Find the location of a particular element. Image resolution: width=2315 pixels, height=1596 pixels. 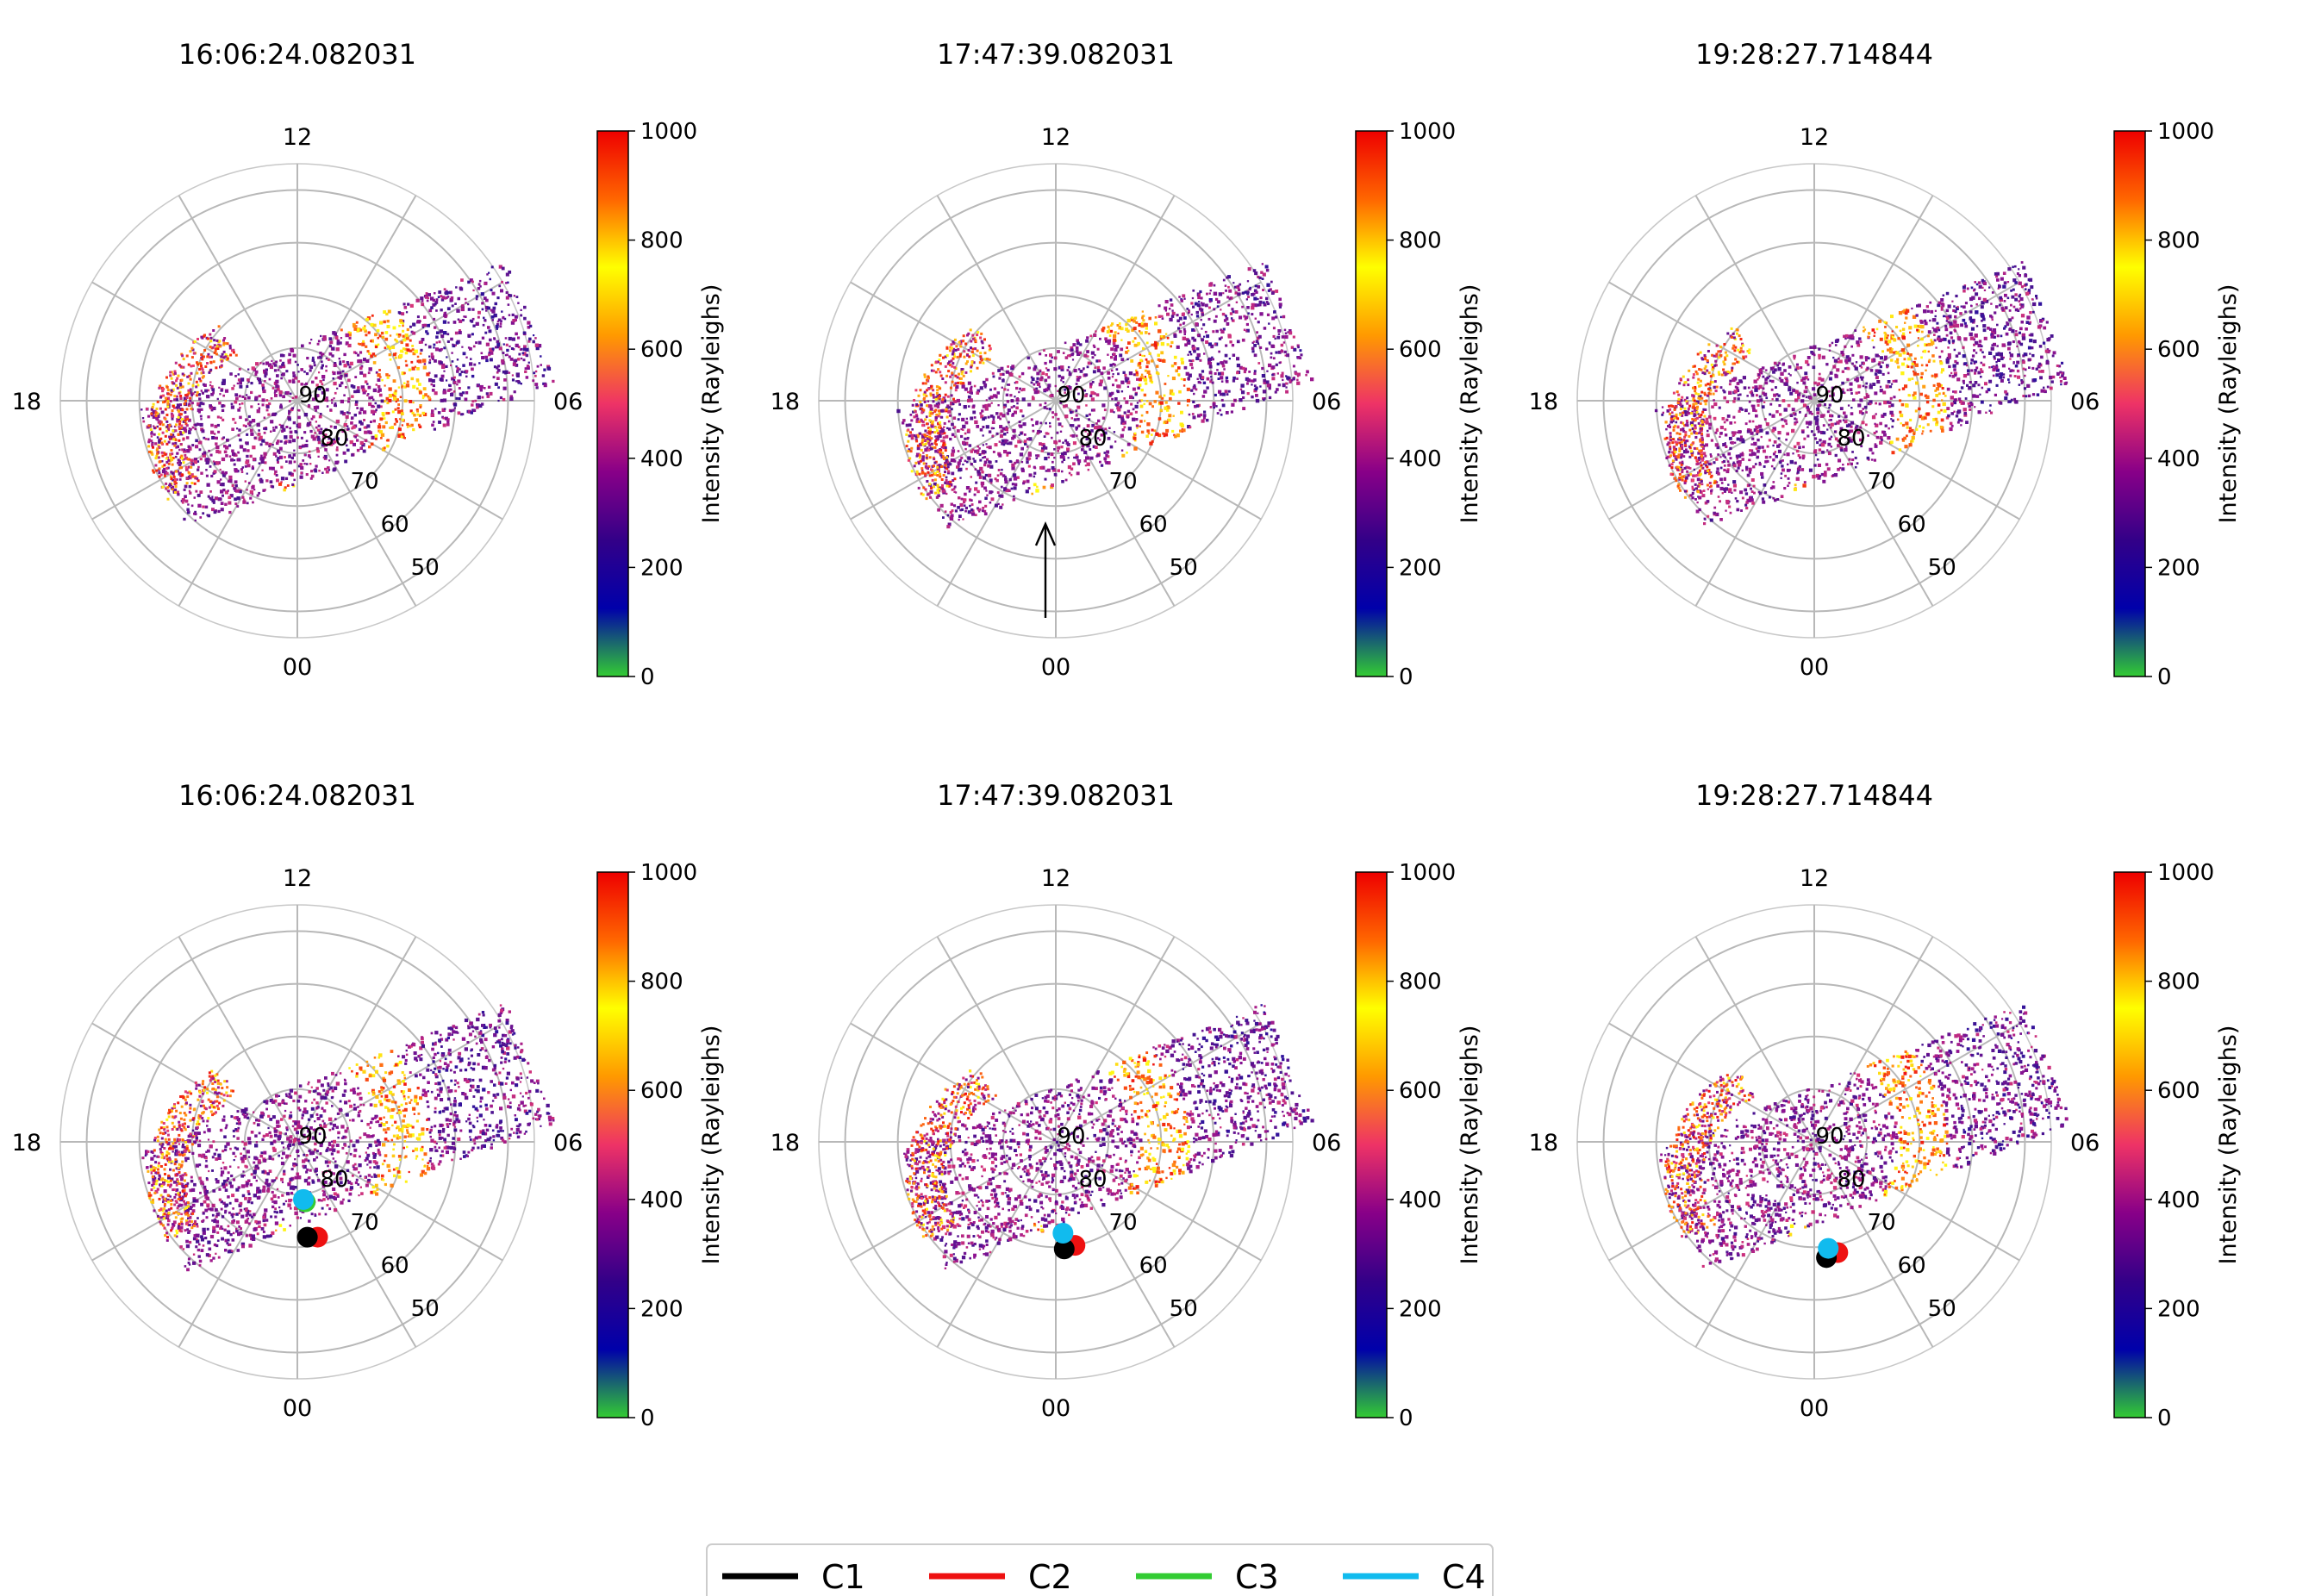

legend-label-c4: C4 is located at coordinates (1464, 1577).